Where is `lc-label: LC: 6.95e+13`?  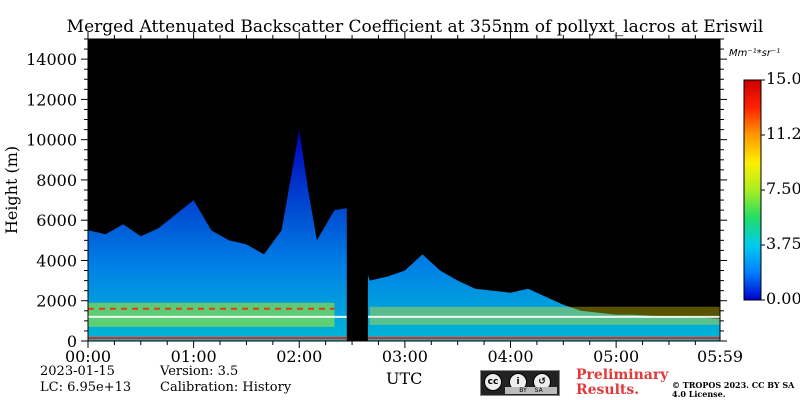 lc-label: LC: 6.95e+13 is located at coordinates (86, 387).